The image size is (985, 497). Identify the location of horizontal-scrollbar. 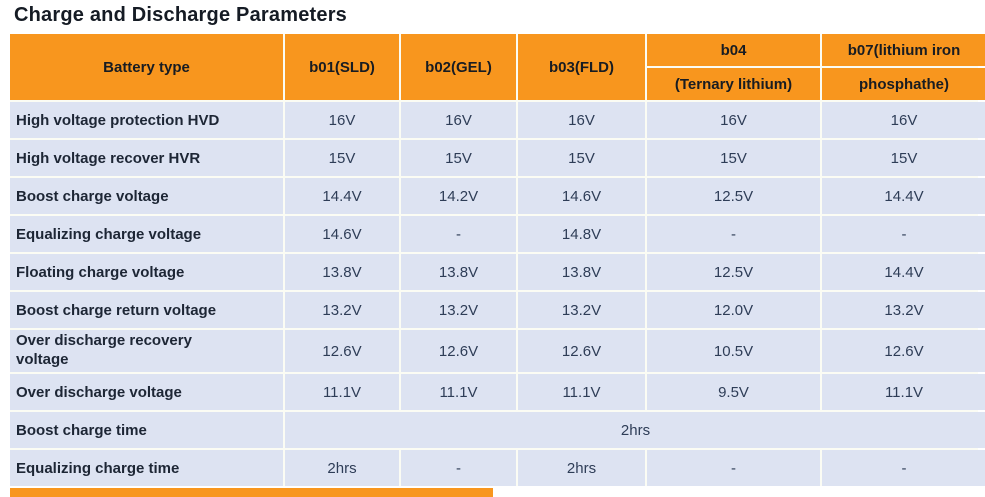
(497, 492).